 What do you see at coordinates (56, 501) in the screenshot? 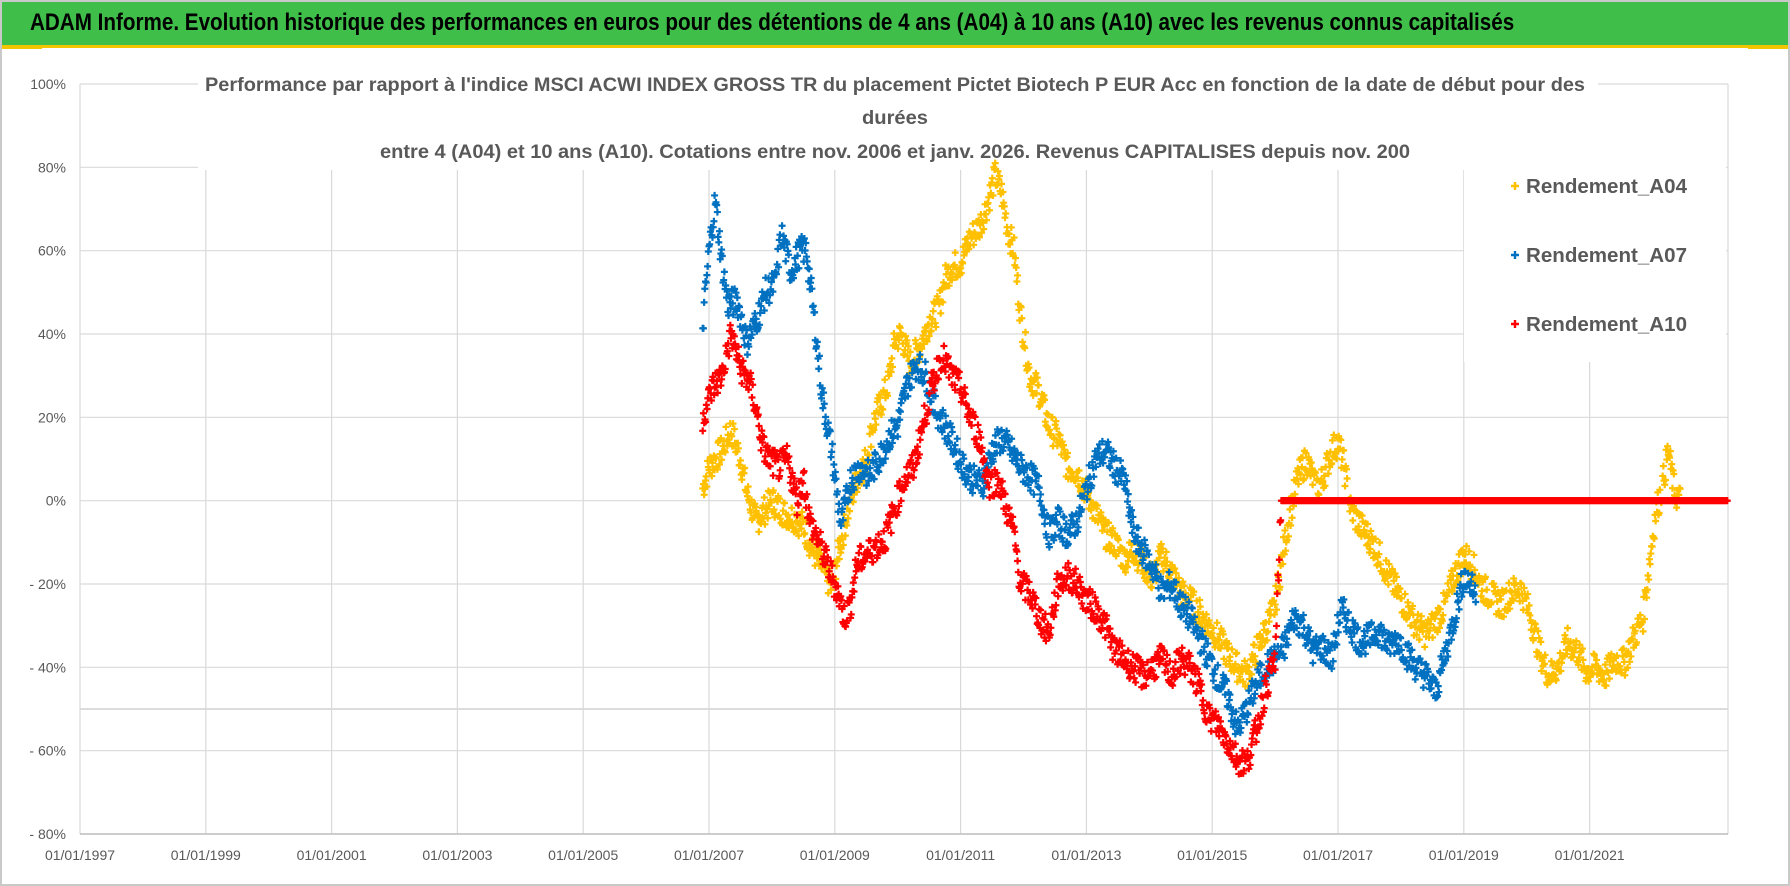
I see `y-tick-label: 0%` at bounding box center [56, 501].